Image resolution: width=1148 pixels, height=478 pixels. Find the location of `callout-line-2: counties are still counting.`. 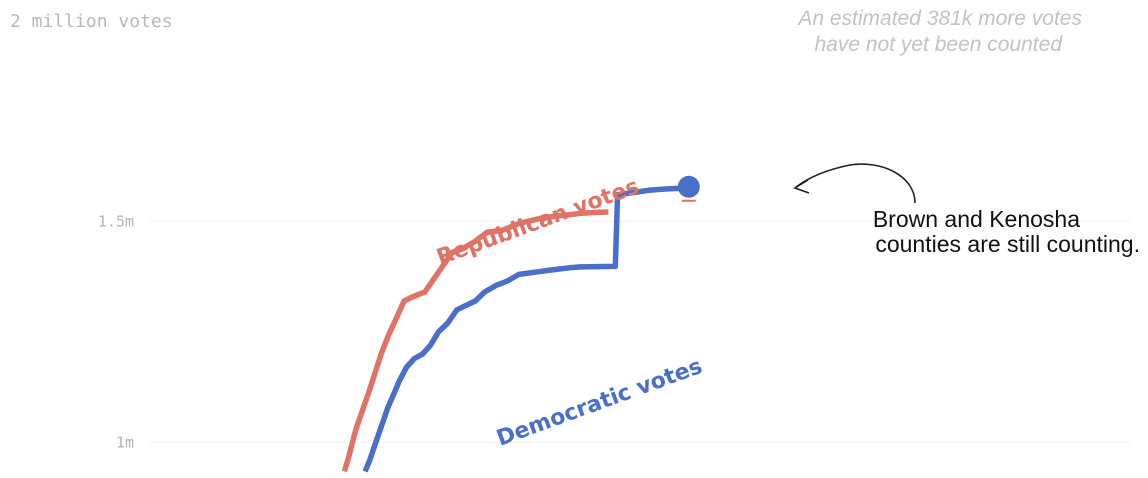

callout-line-2: counties are still counting. is located at coordinates (1007, 244).